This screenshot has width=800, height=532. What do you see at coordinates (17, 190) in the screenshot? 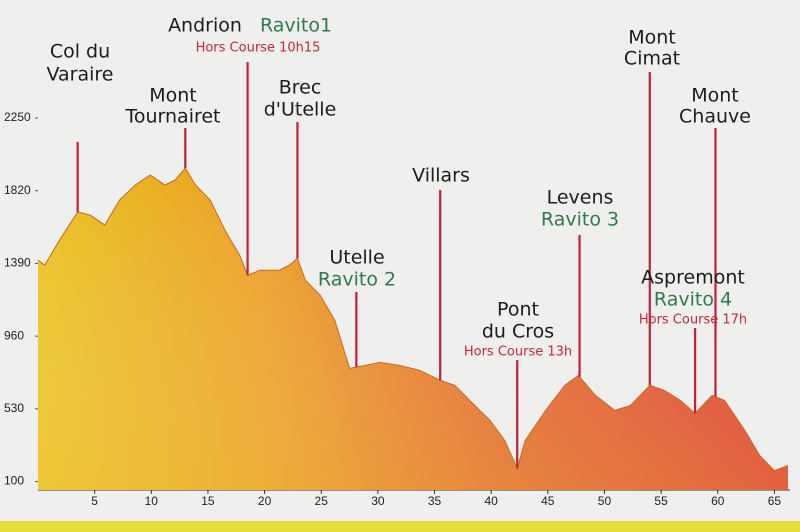
I see `y-tick-label: 1820` at bounding box center [17, 190].